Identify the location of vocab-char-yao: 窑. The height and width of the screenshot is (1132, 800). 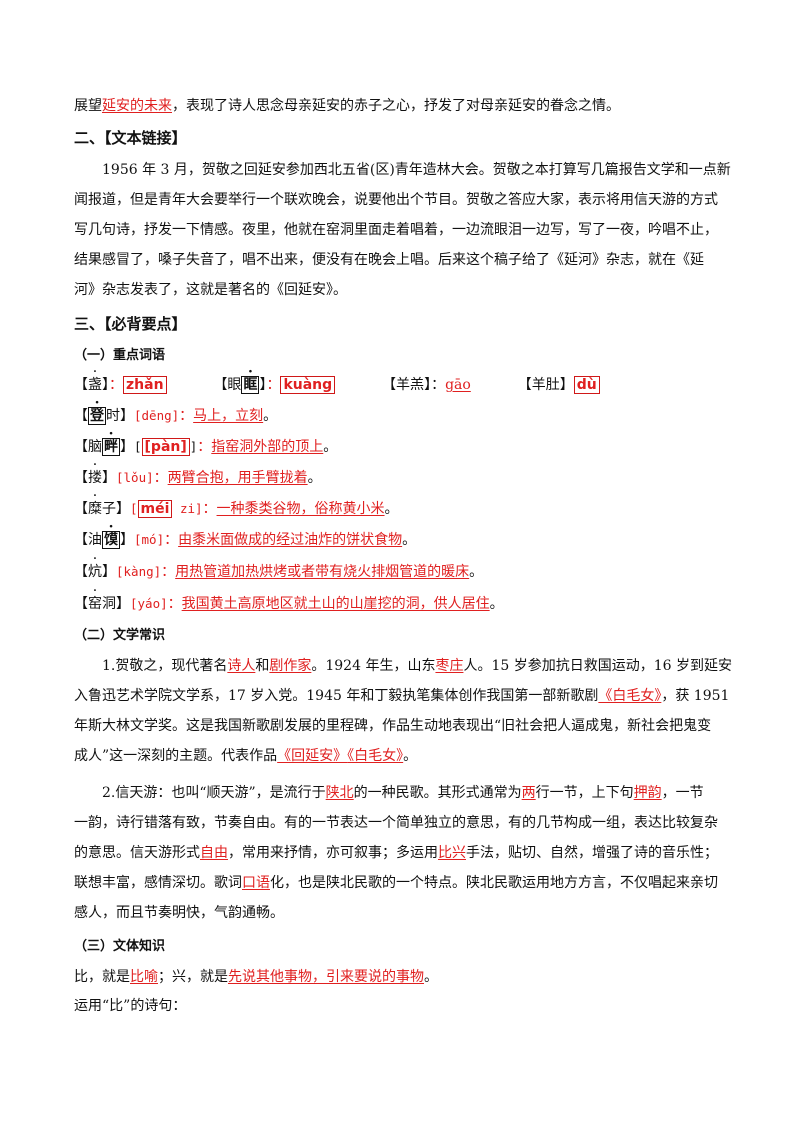
(95, 604).